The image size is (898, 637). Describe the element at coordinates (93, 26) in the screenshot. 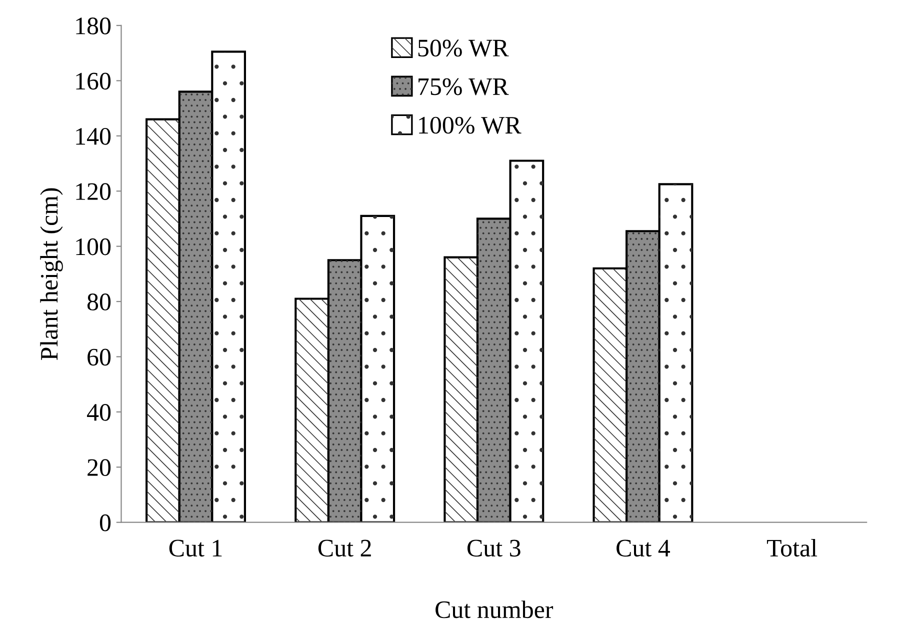

I see `y-tick-label: 180` at that location.